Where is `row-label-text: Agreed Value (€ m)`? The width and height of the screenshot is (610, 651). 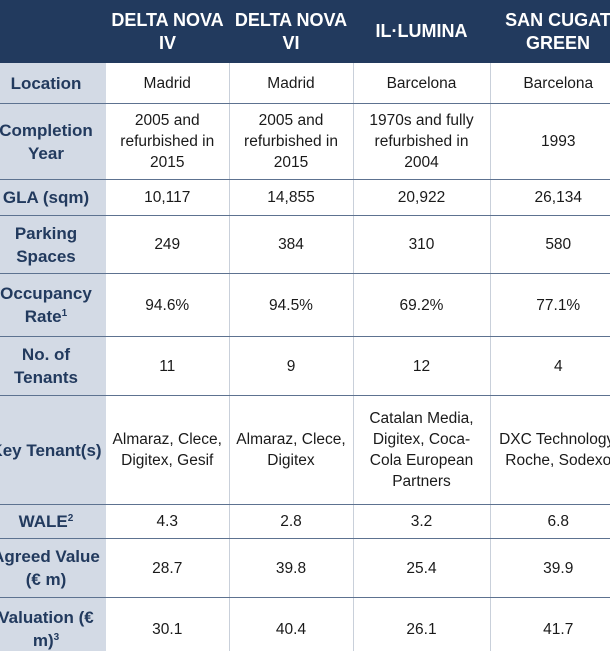
row-label-text: Agreed Value (€ m) is located at coordinates (50, 568).